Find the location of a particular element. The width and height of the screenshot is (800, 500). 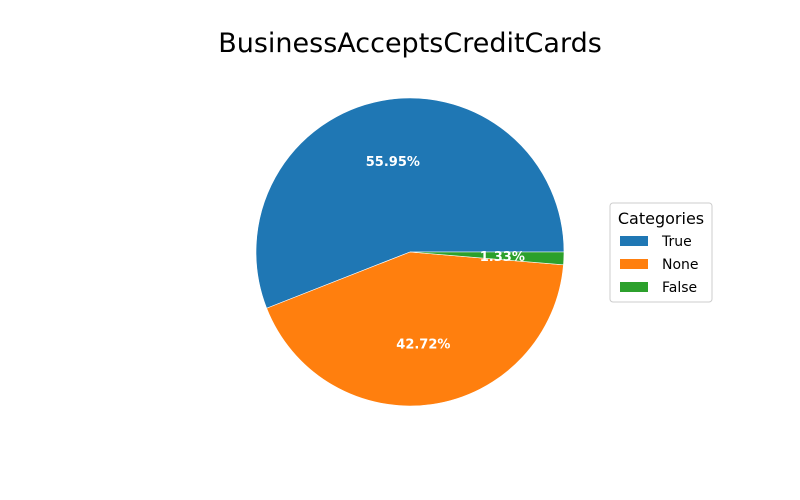

pie-slice-false is located at coordinates (487, 258).